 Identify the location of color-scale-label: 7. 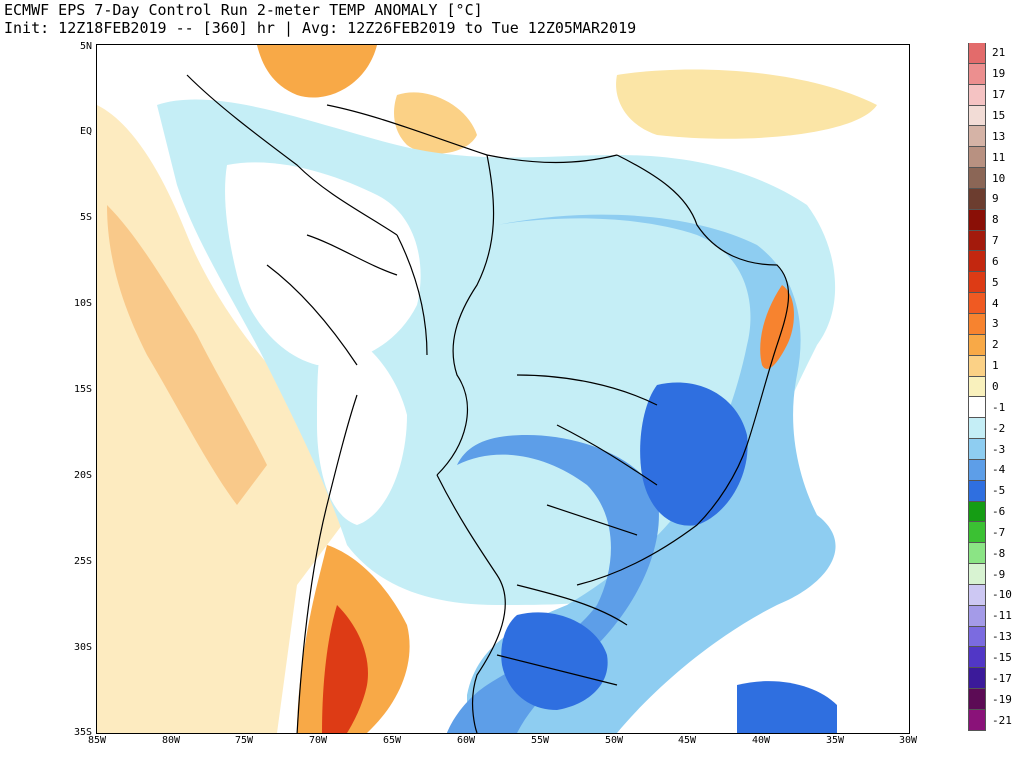
(995, 241).